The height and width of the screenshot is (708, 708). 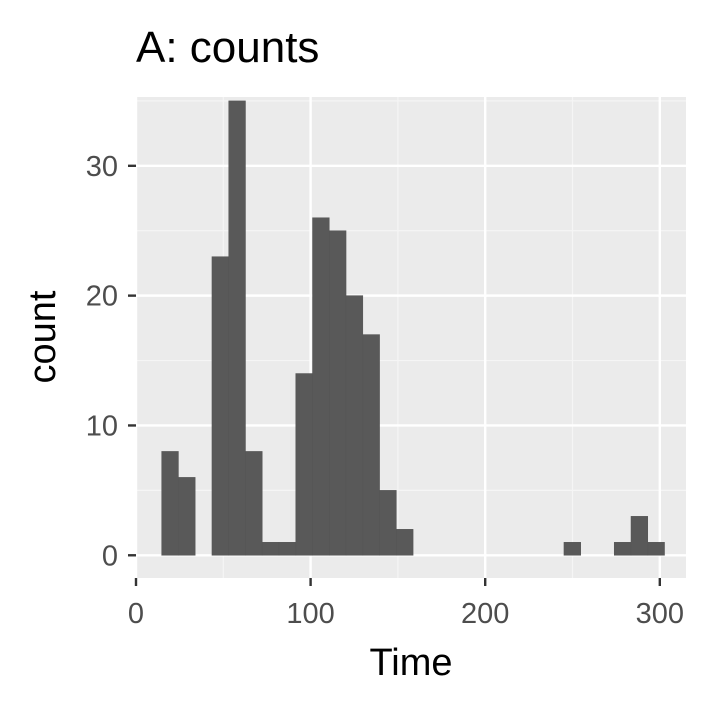 I want to click on y-tick-label: 30, so click(x=102, y=167).